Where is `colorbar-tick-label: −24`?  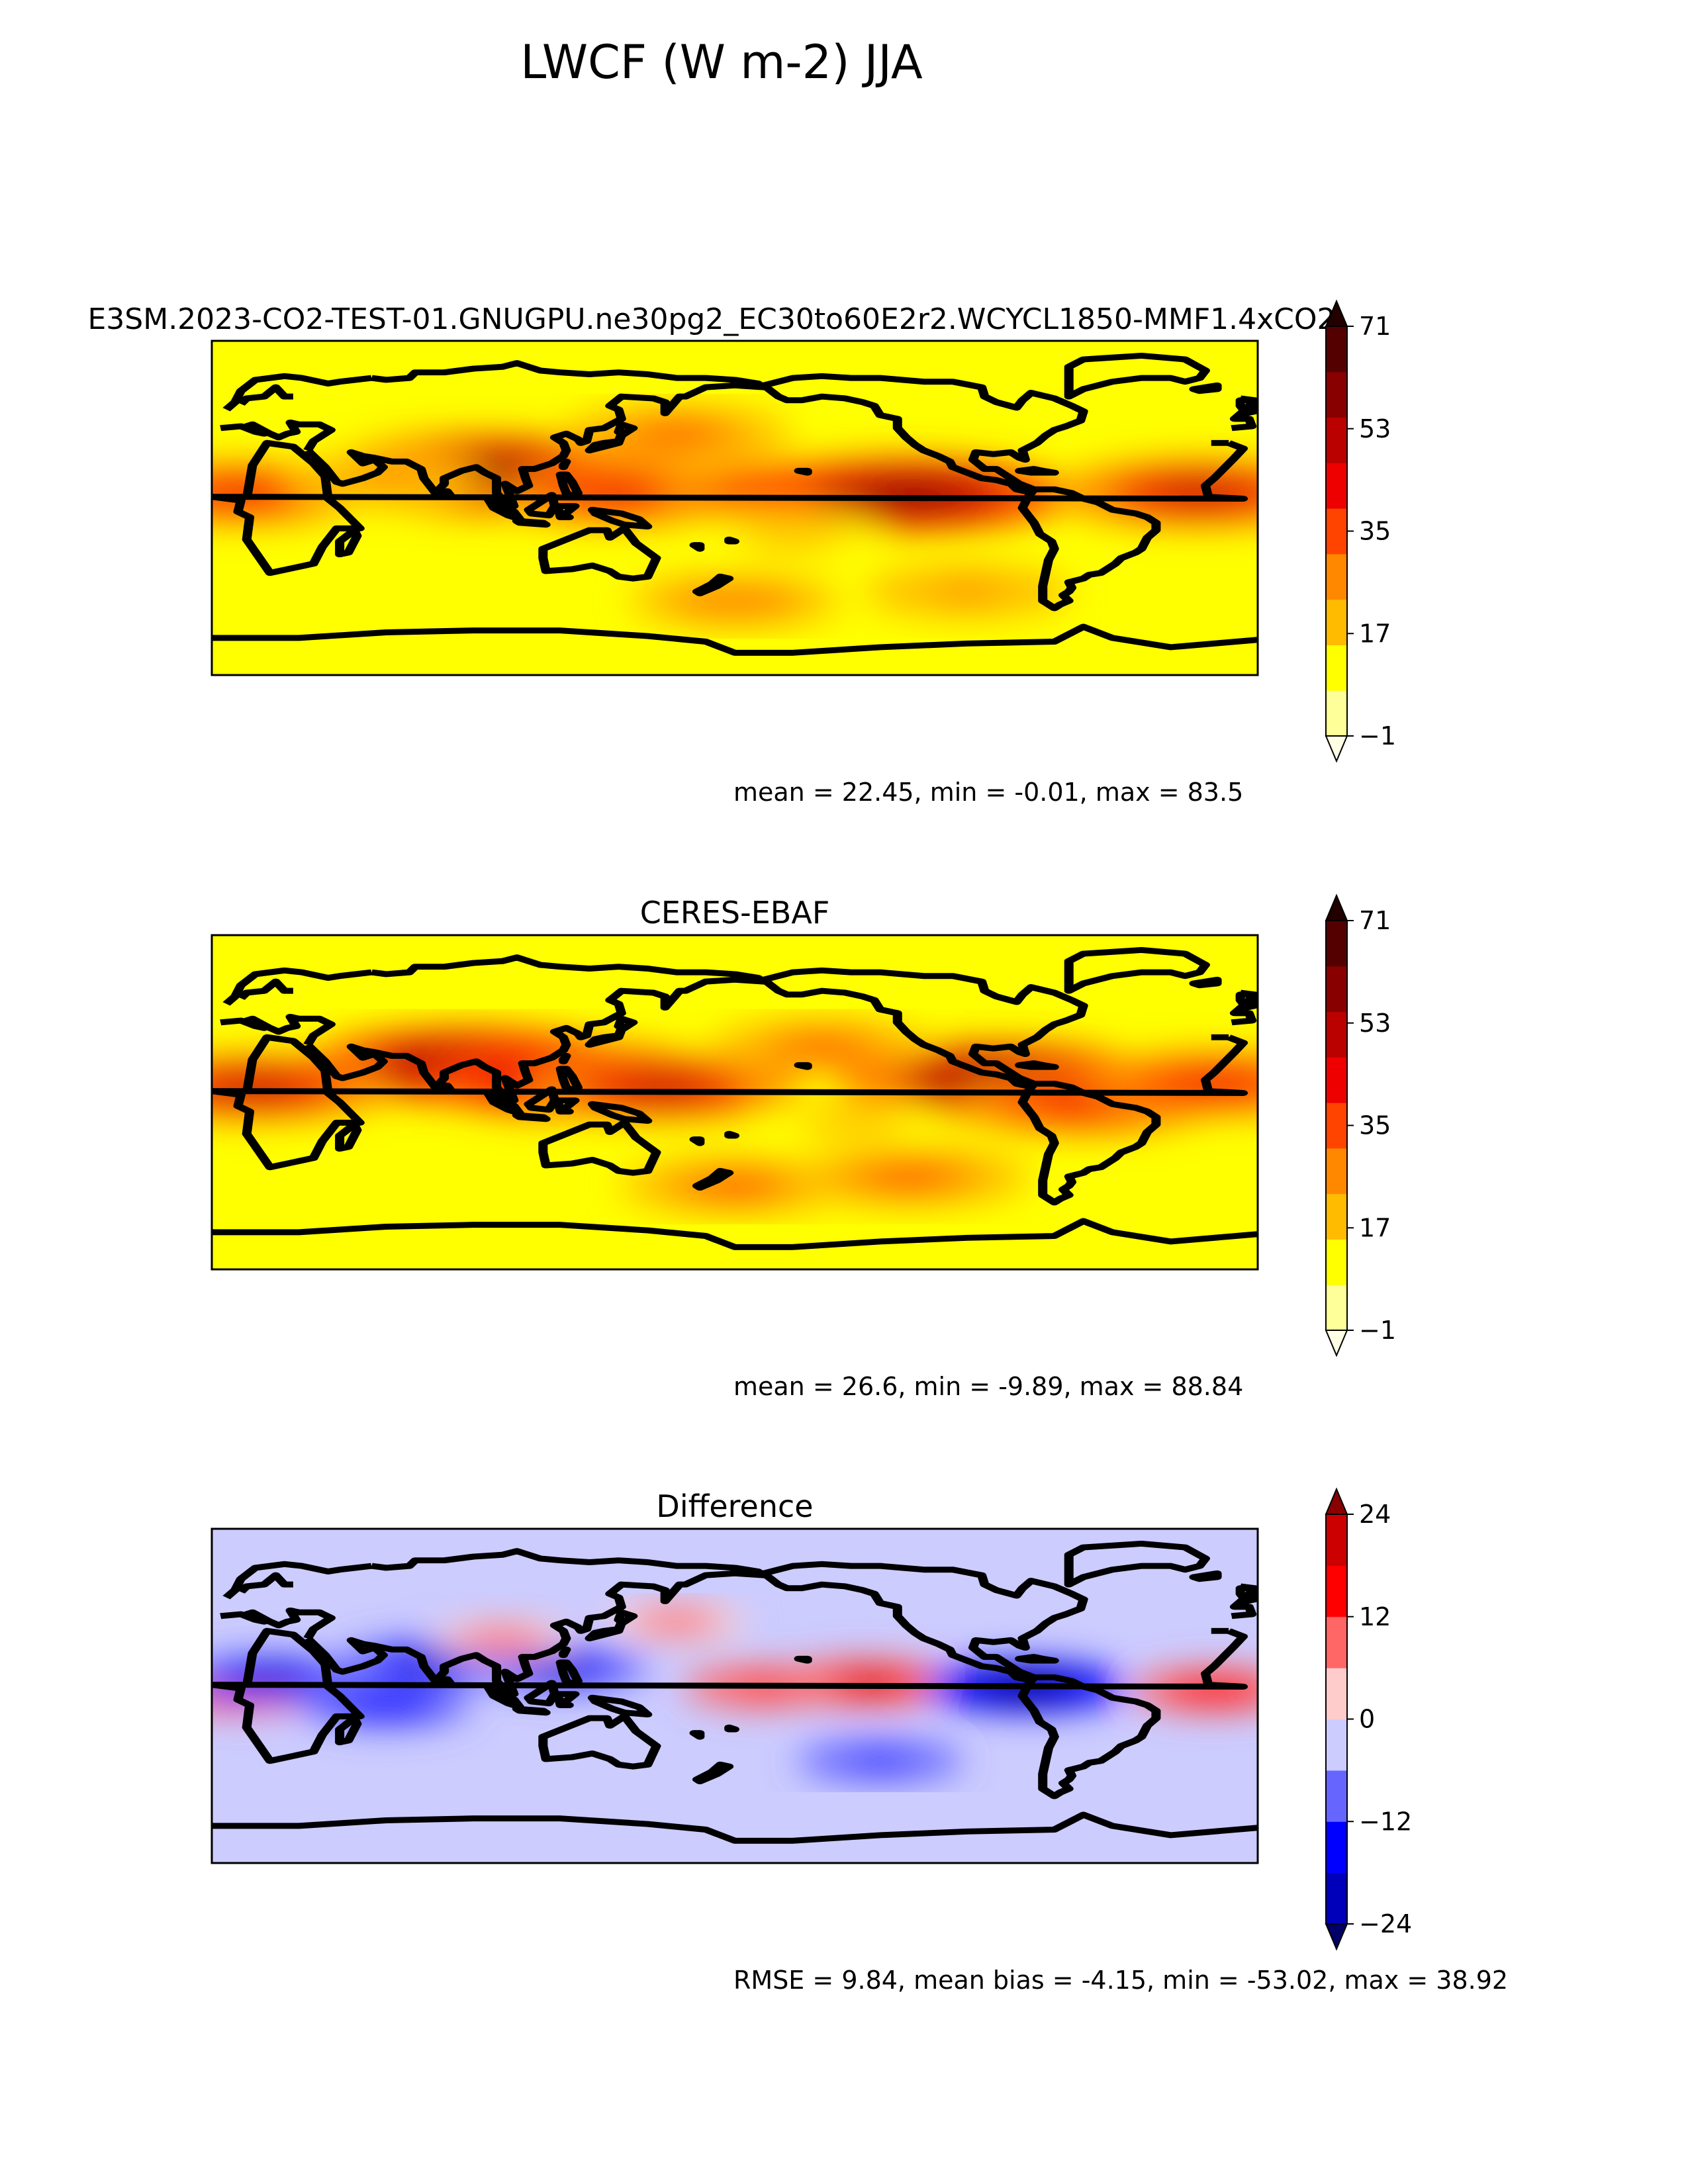
colorbar-tick-label: −24 is located at coordinates (1385, 1923).